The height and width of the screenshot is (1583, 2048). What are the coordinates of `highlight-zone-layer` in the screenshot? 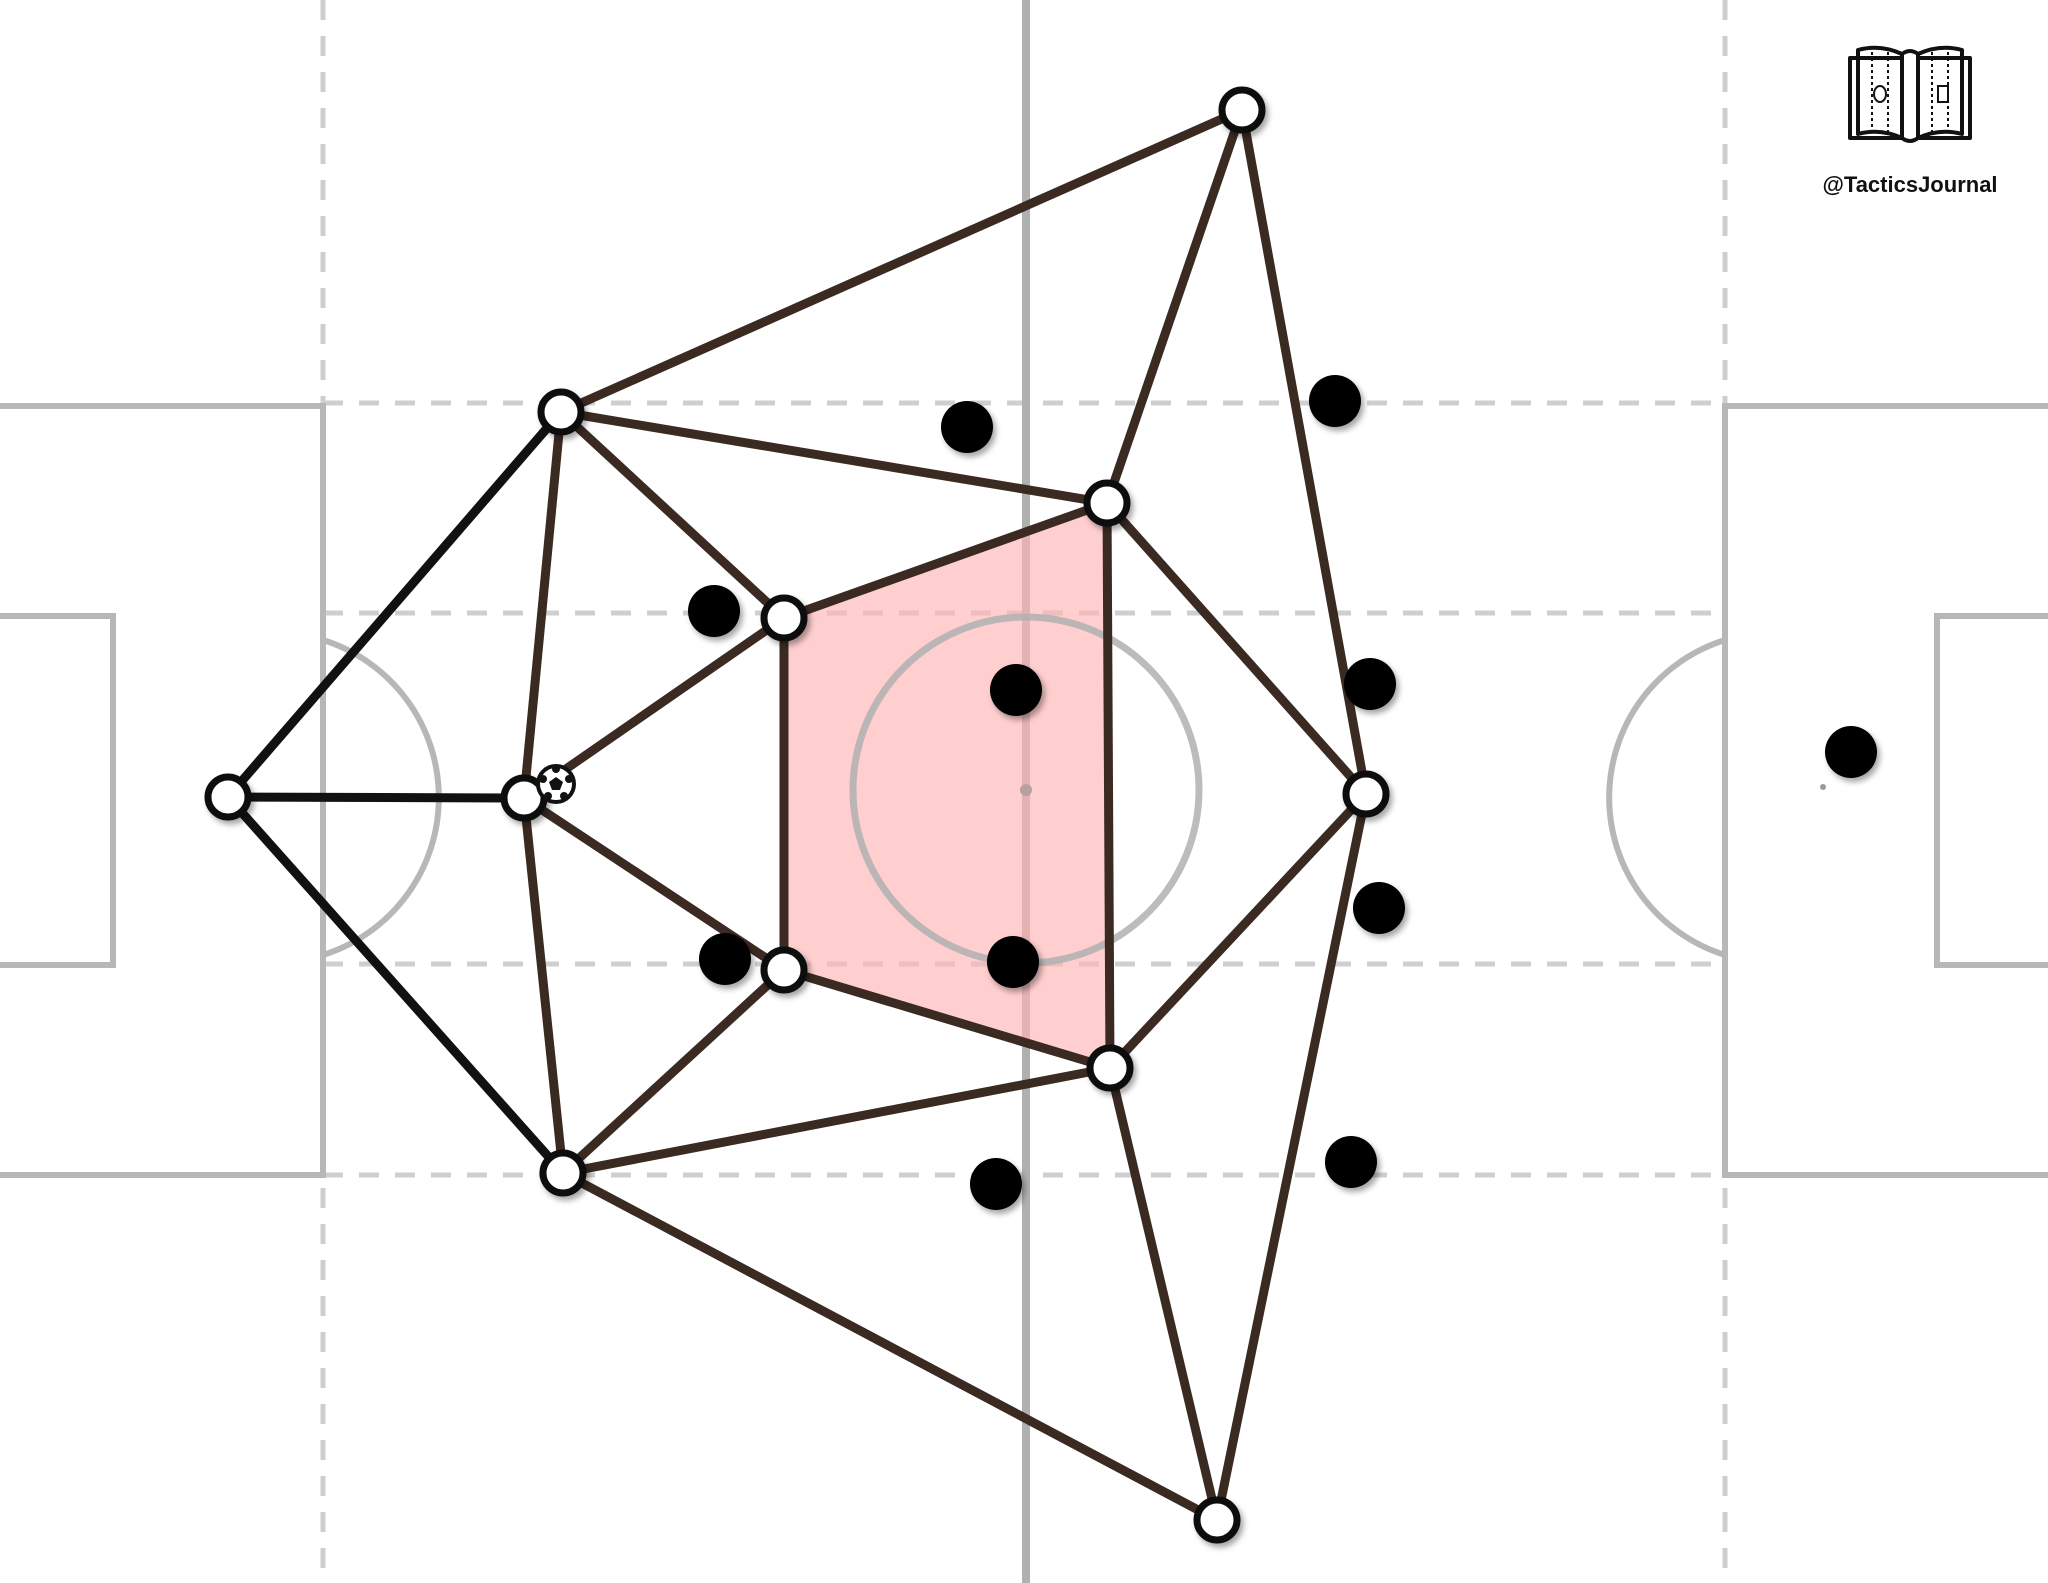 It's located at (947, 785).